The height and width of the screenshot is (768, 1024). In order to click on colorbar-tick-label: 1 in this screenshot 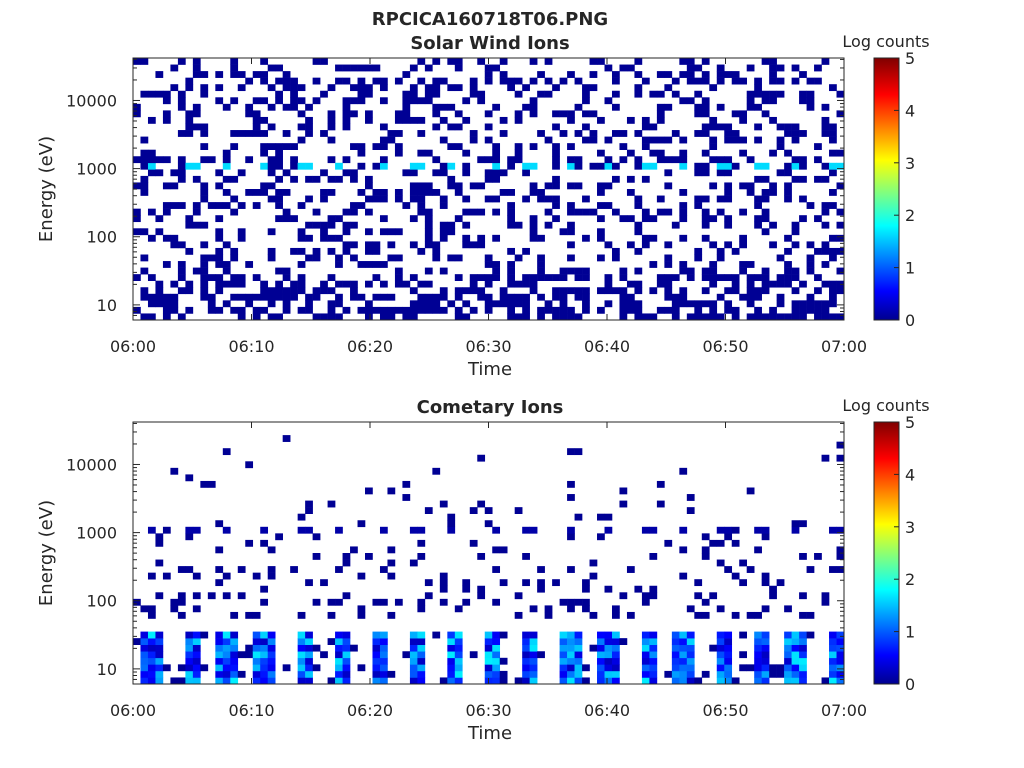, I will do `click(910, 632)`.